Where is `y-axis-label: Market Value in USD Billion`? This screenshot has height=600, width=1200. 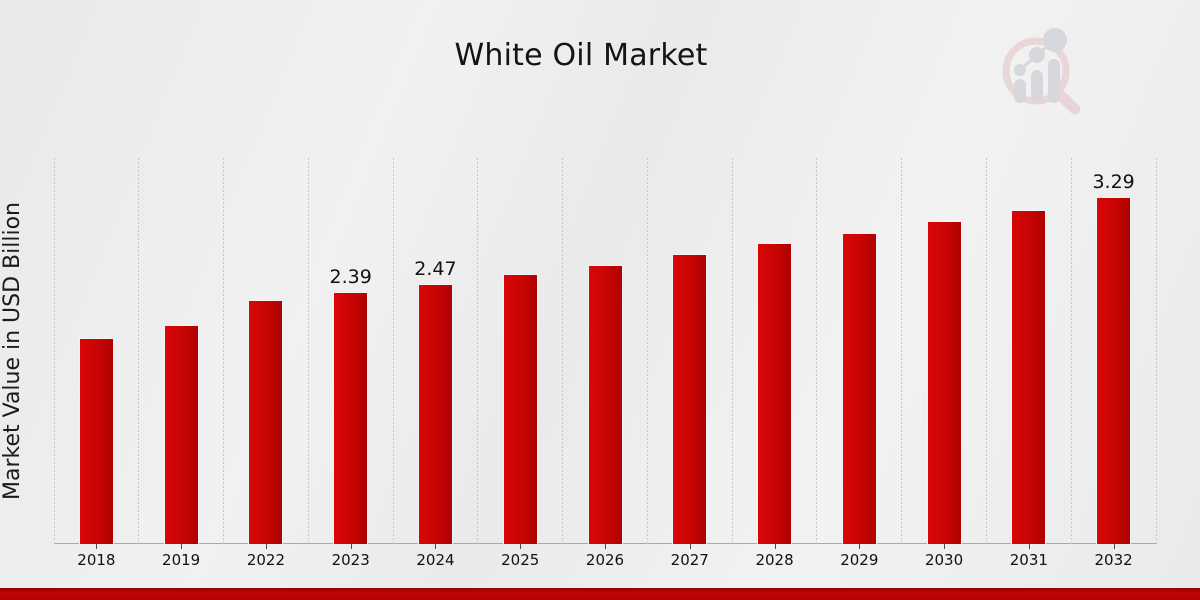 y-axis-label: Market Value in USD Billion is located at coordinates (12, 351).